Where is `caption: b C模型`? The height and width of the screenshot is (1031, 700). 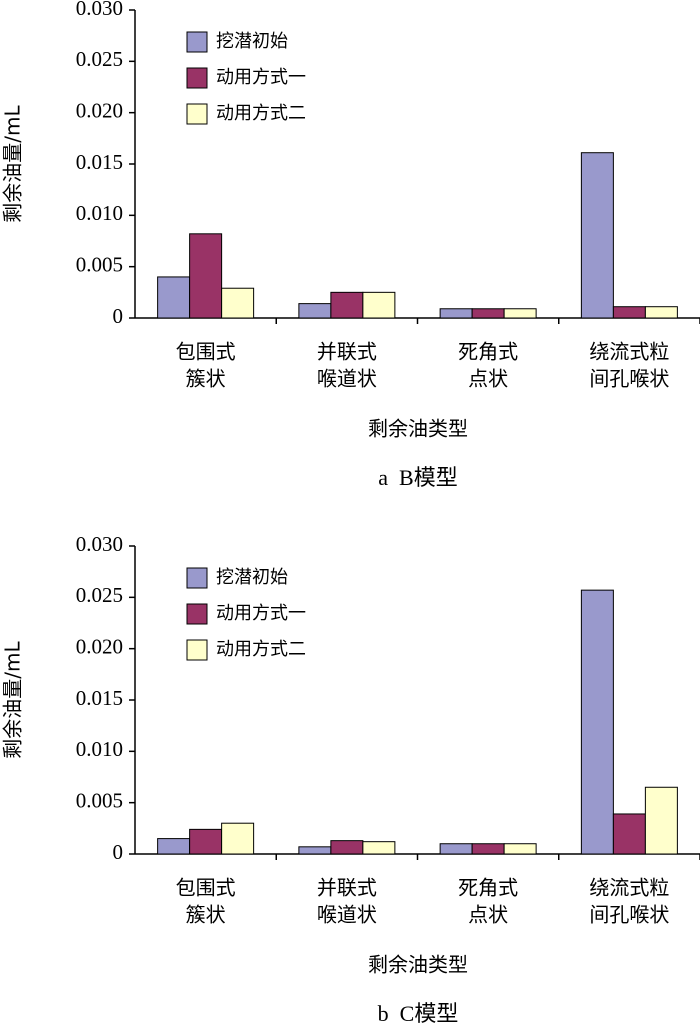 caption: b C模型 is located at coordinates (418, 1013).